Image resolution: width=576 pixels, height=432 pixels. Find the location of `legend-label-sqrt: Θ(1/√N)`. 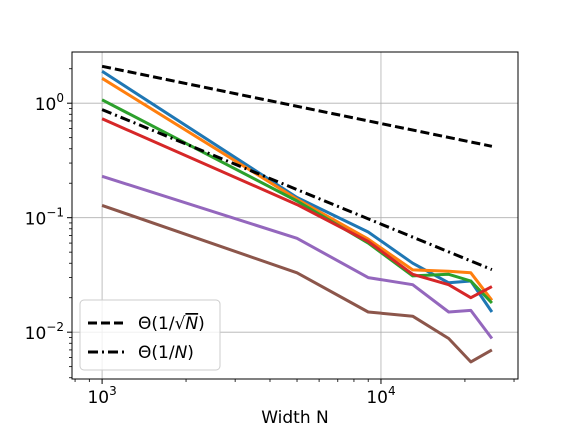

legend-label-sqrt: Θ(1/√N) is located at coordinates (171, 324).